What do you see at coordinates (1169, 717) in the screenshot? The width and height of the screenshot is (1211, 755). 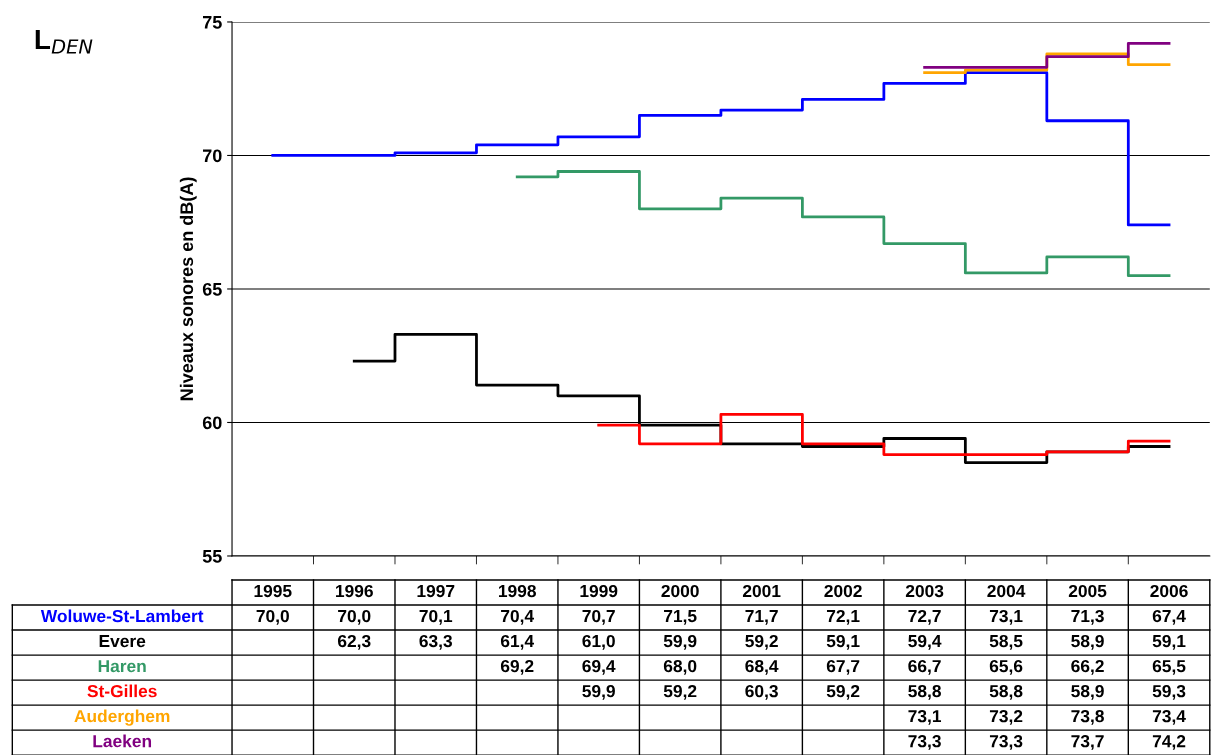 I see `data-label: 73,4` at bounding box center [1169, 717].